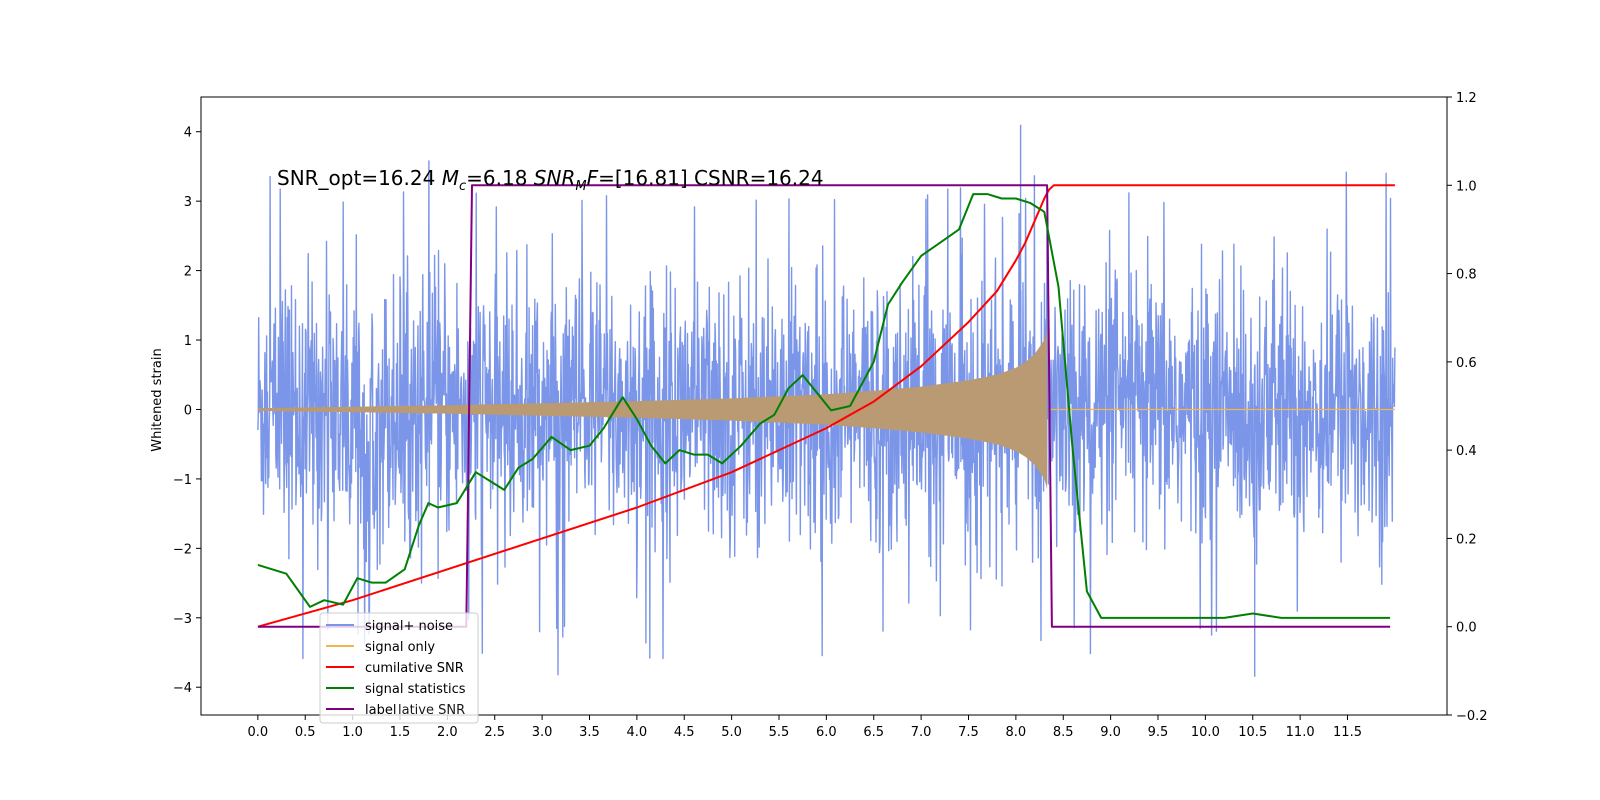 This screenshot has width=1600, height=800. What do you see at coordinates (188, 202) in the screenshot?
I see `y-tick-label: 3` at bounding box center [188, 202].